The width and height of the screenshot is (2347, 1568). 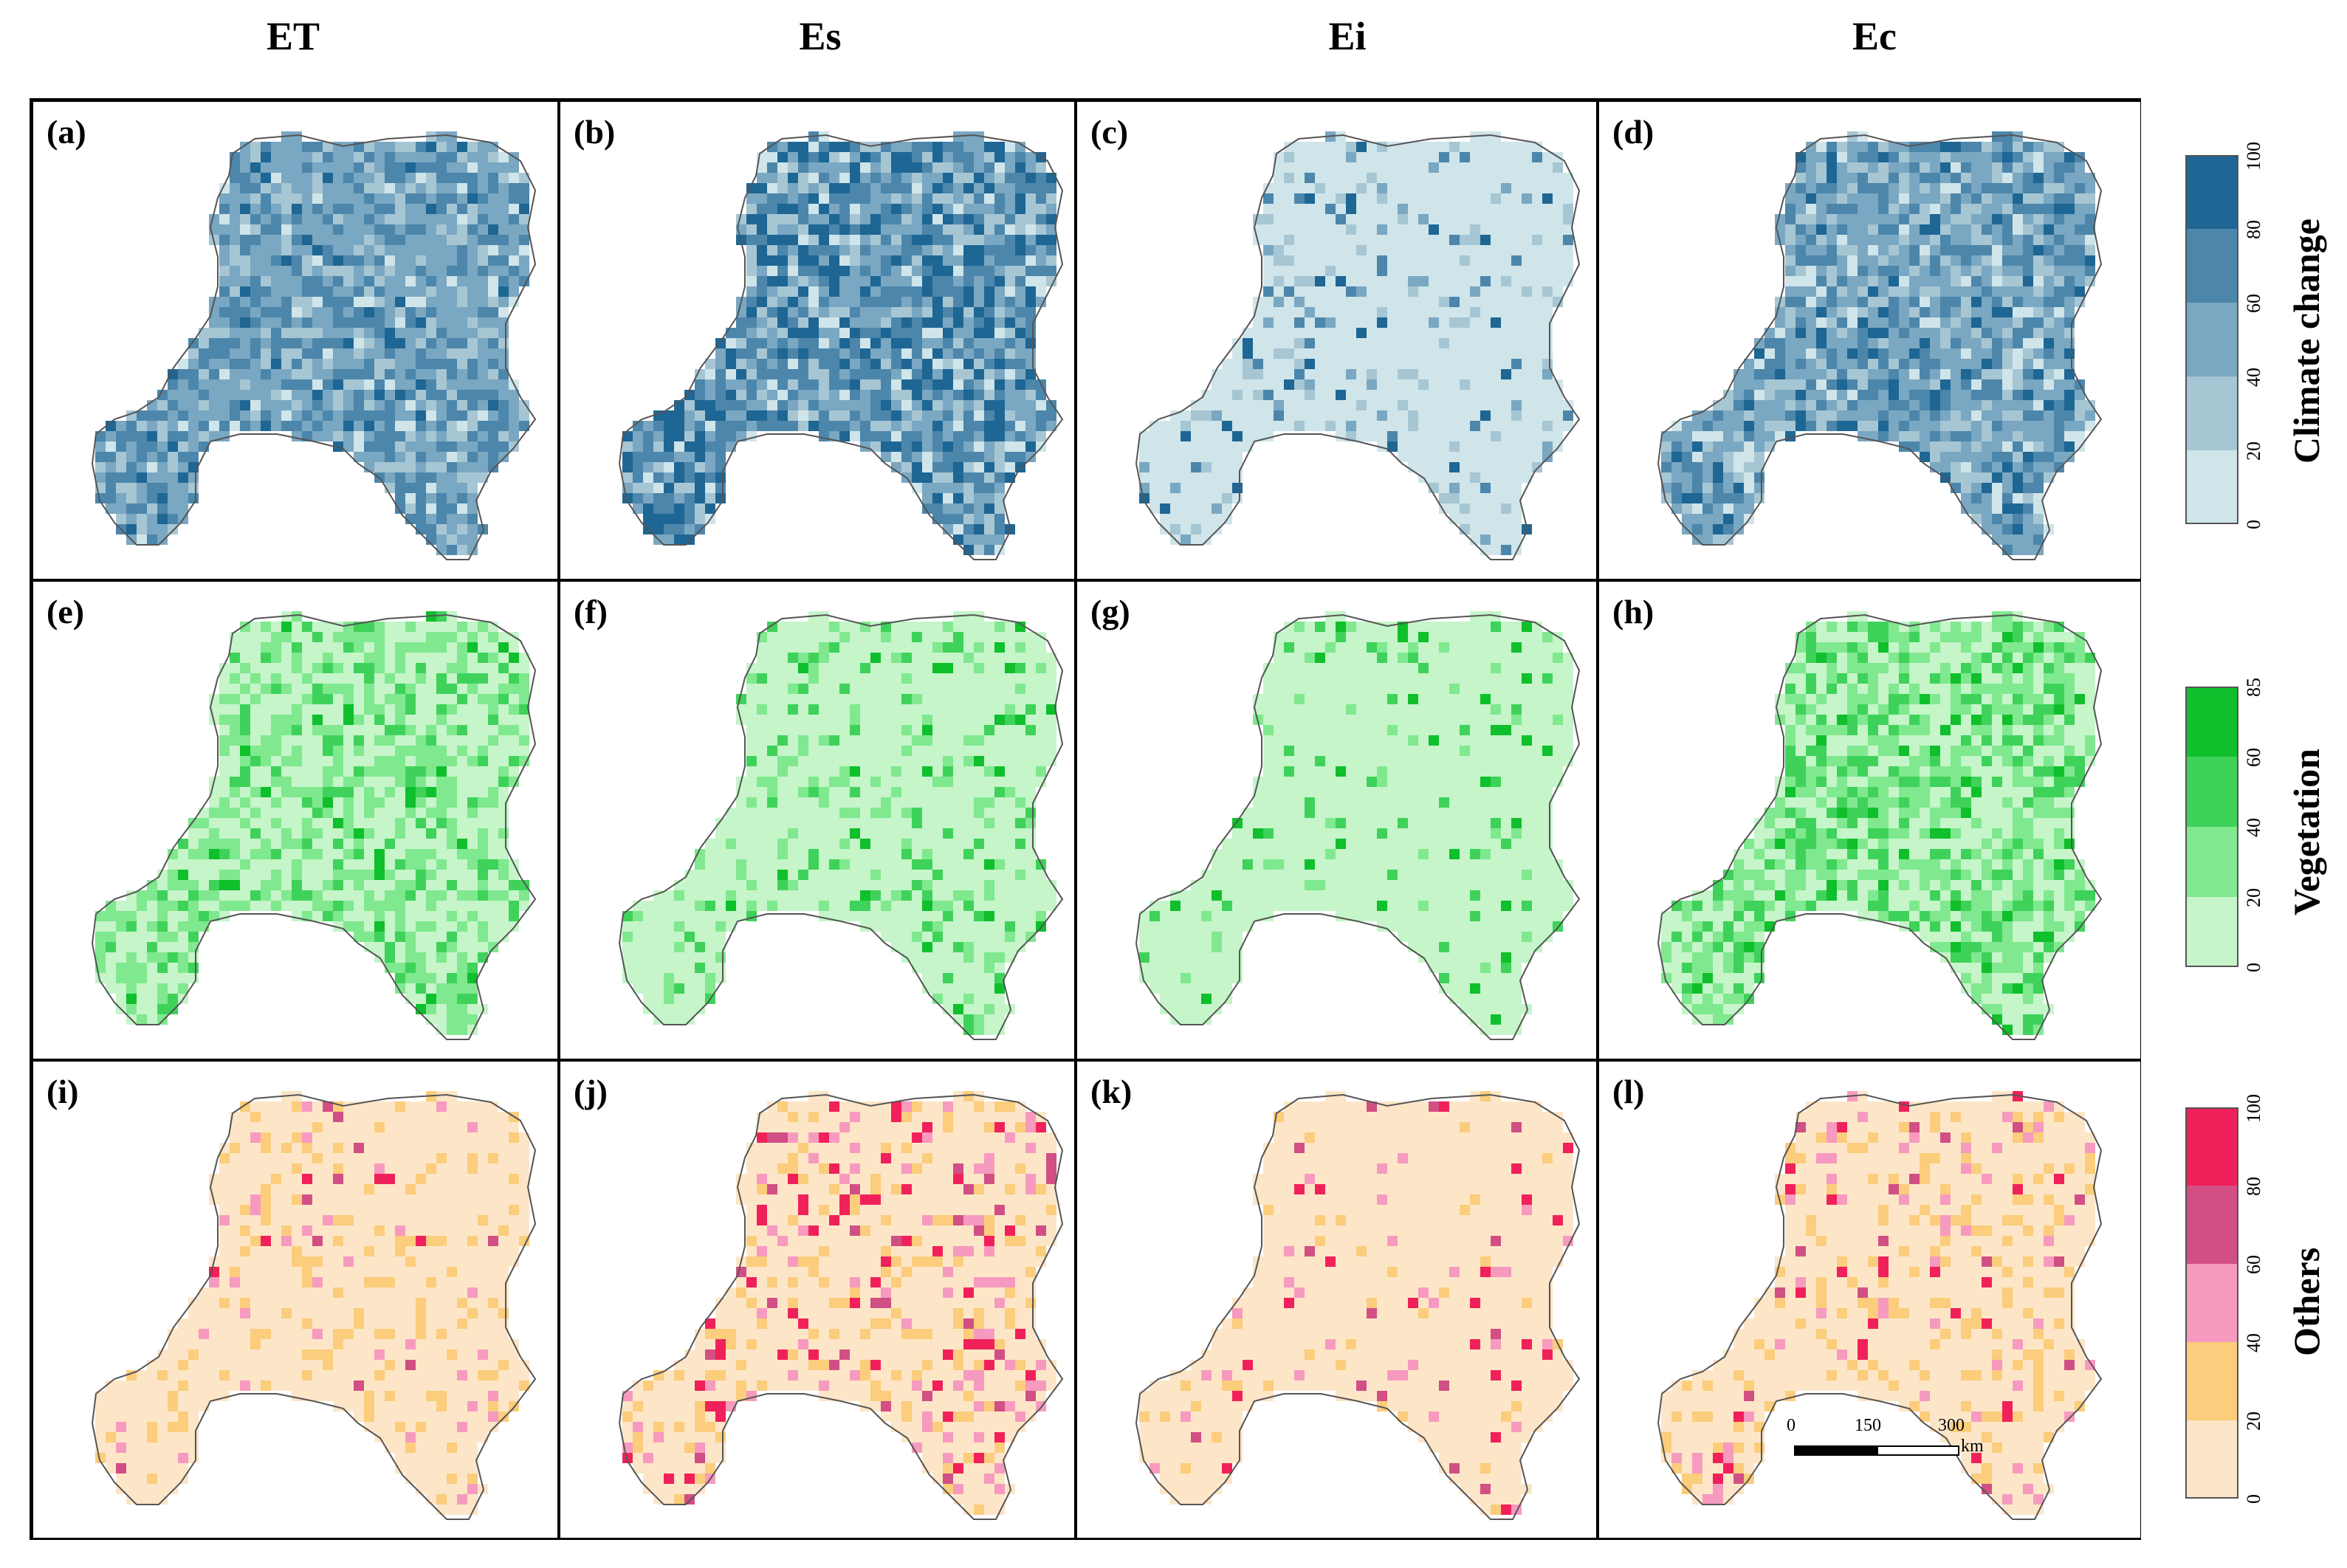 I want to click on panel-label: (g), so click(x=1110, y=611).